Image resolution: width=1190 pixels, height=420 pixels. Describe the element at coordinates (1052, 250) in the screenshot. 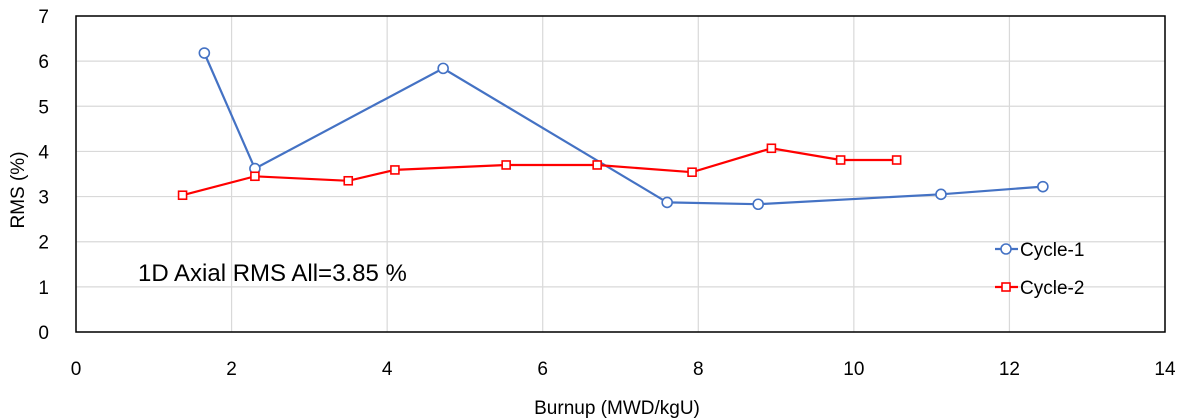

I see `legend-label: Cycle-1` at that location.